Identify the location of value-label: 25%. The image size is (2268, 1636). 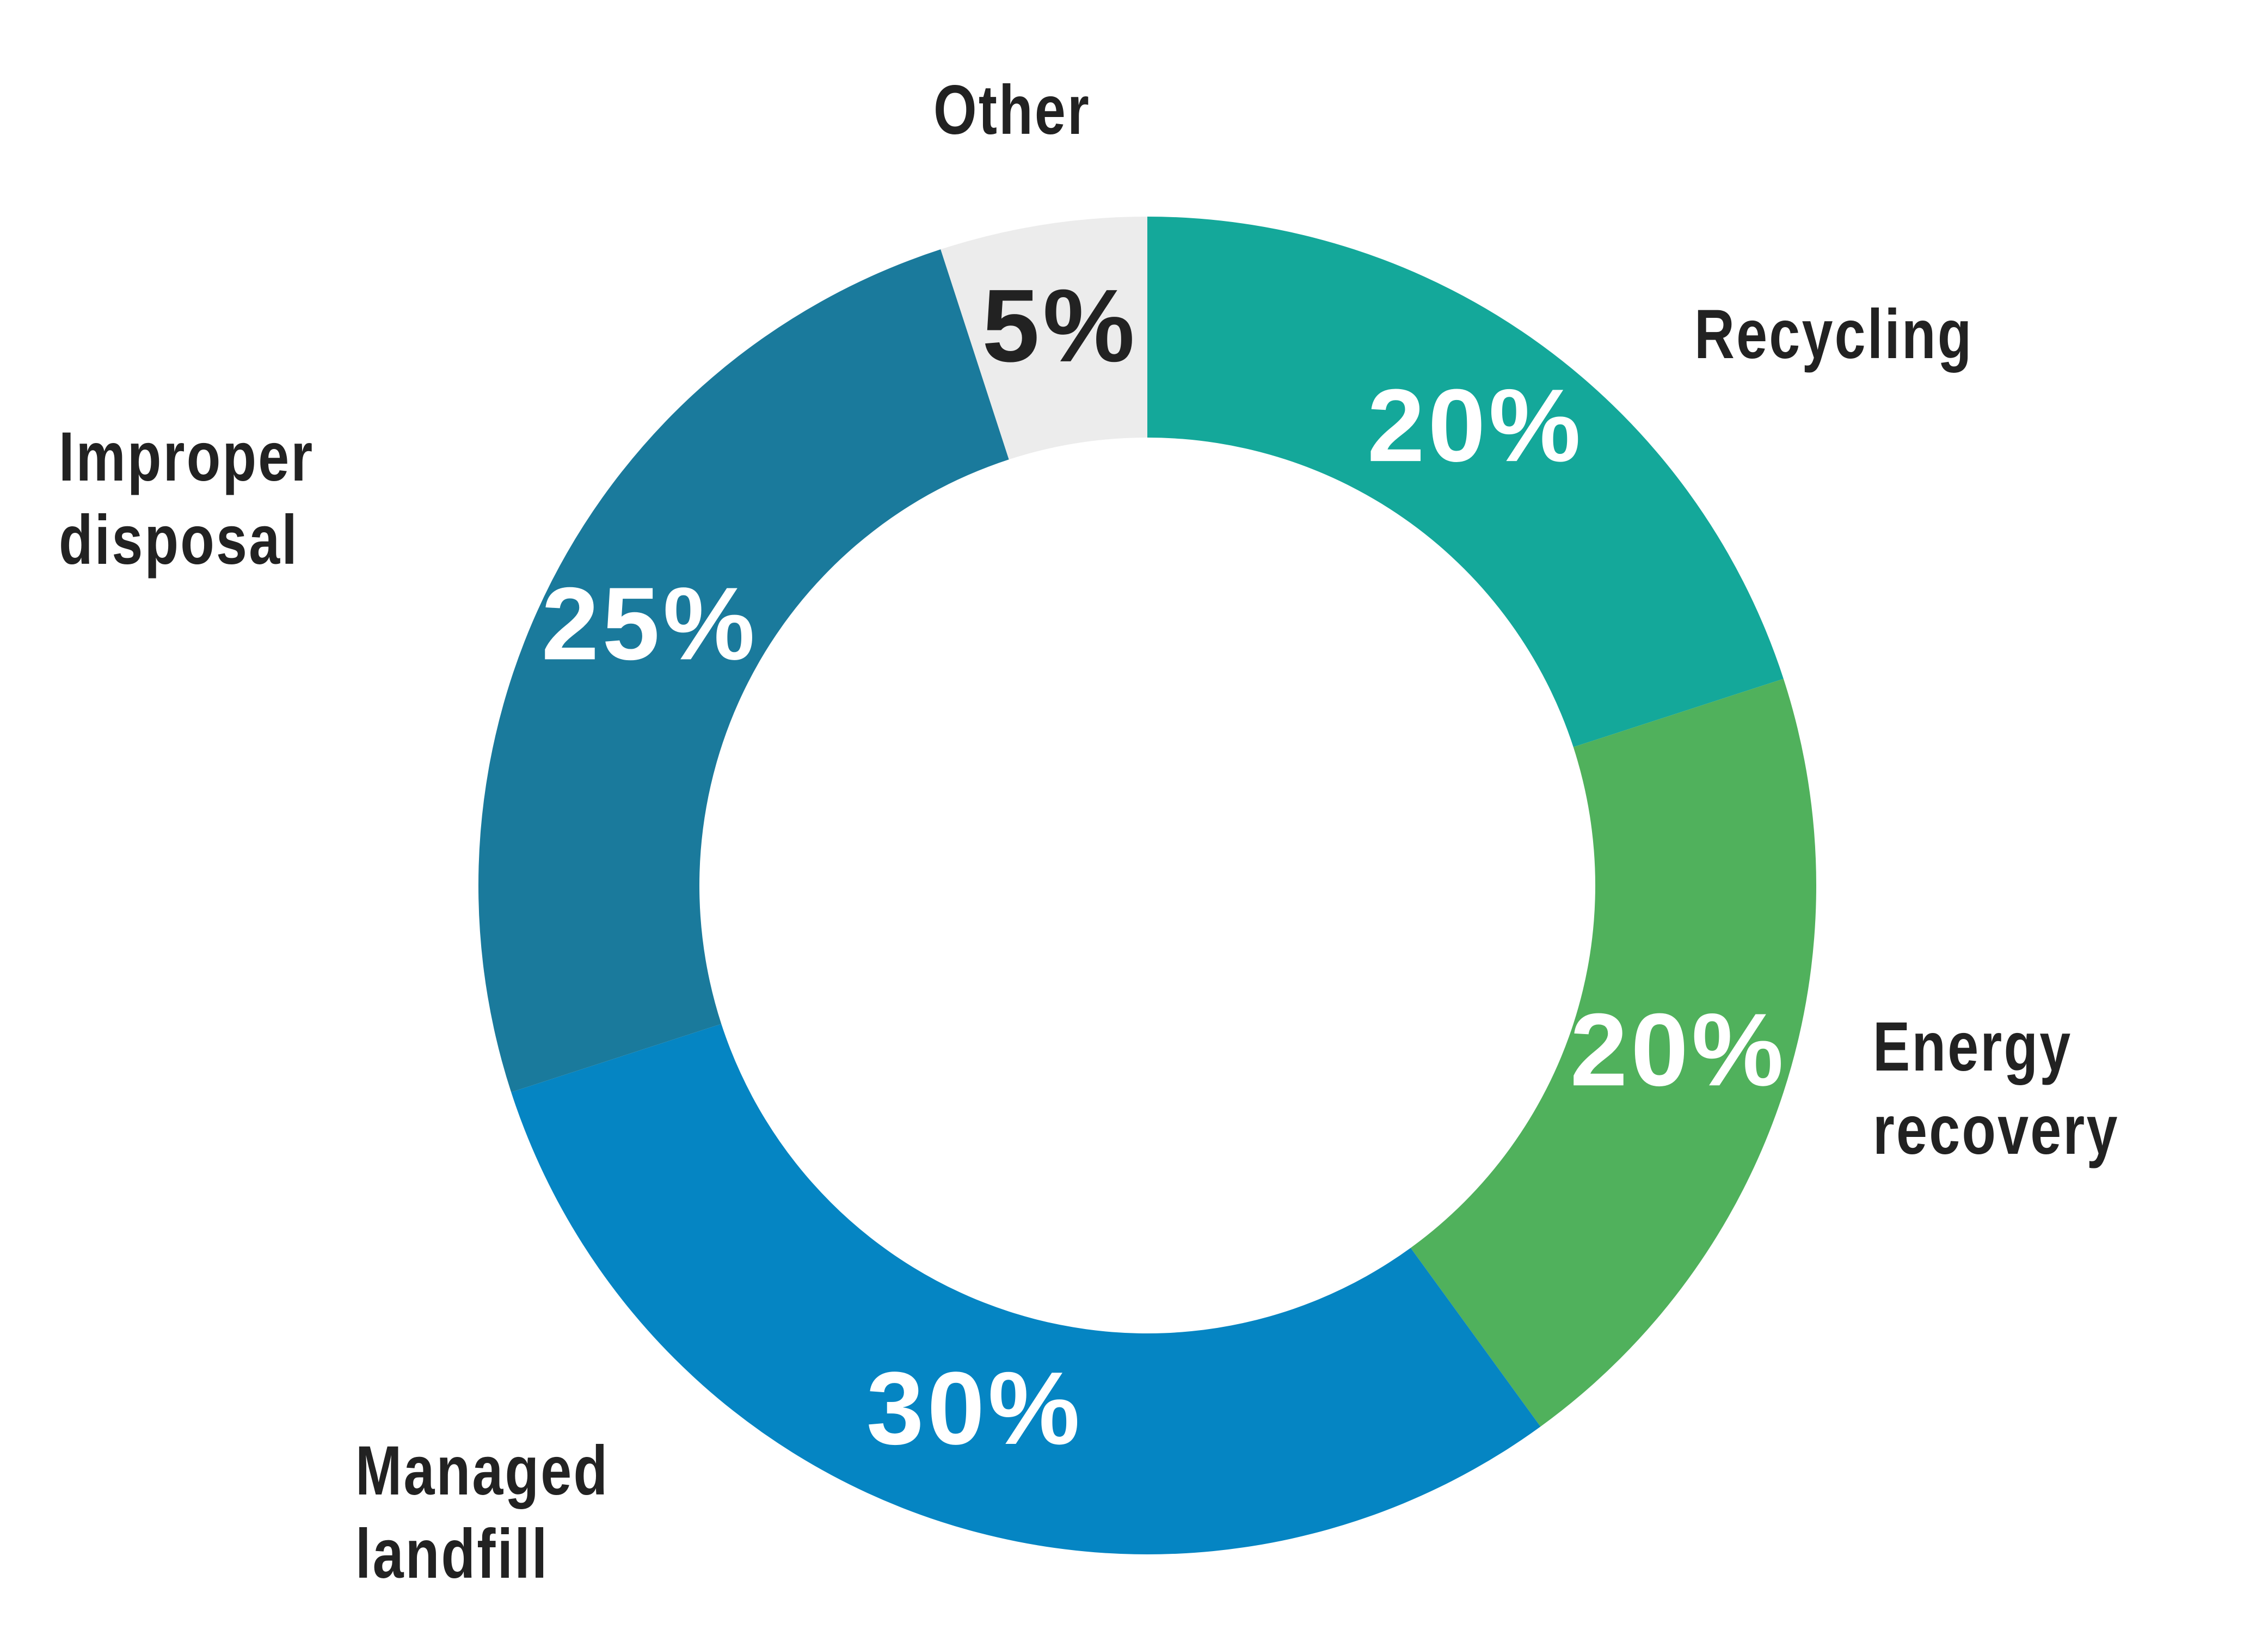
(650, 623).